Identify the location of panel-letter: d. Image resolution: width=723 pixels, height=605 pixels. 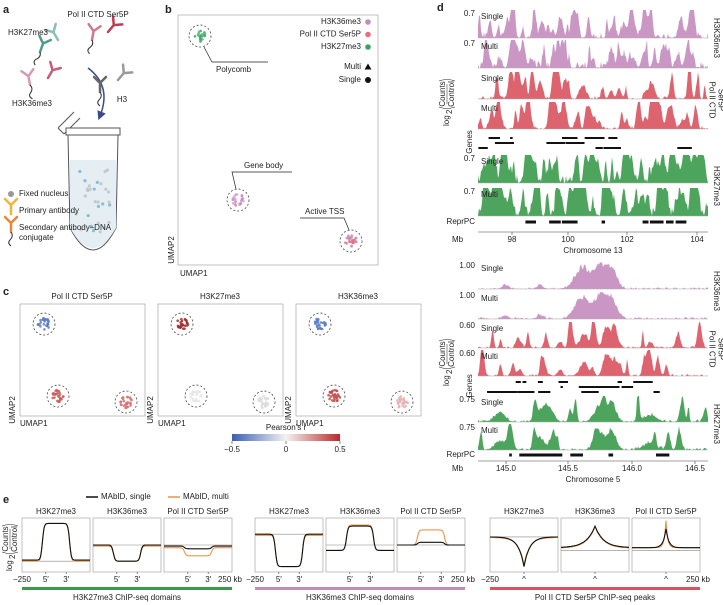
(440, 8).